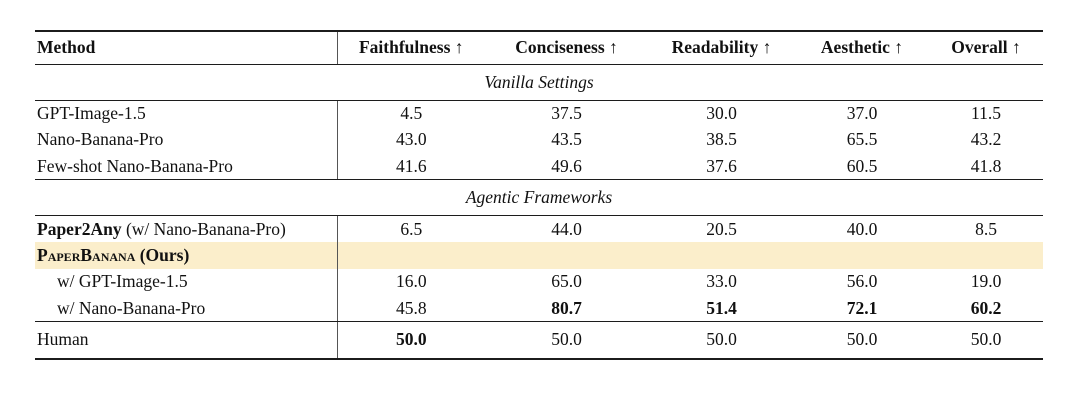 This screenshot has height=407, width=1080. I want to click on value-cell: 49.6, so click(566, 166).